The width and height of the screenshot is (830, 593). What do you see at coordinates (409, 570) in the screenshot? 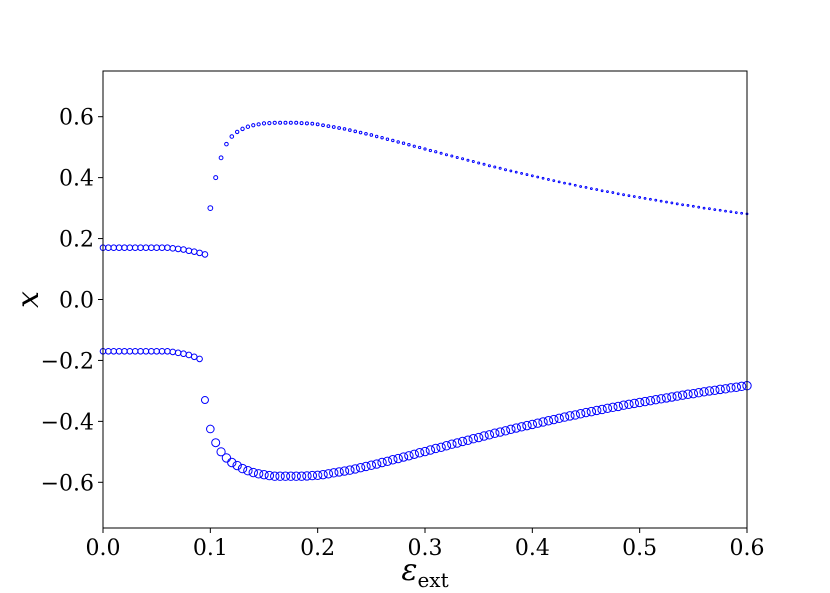
I see `x-axis-label-main: ε` at bounding box center [409, 570].